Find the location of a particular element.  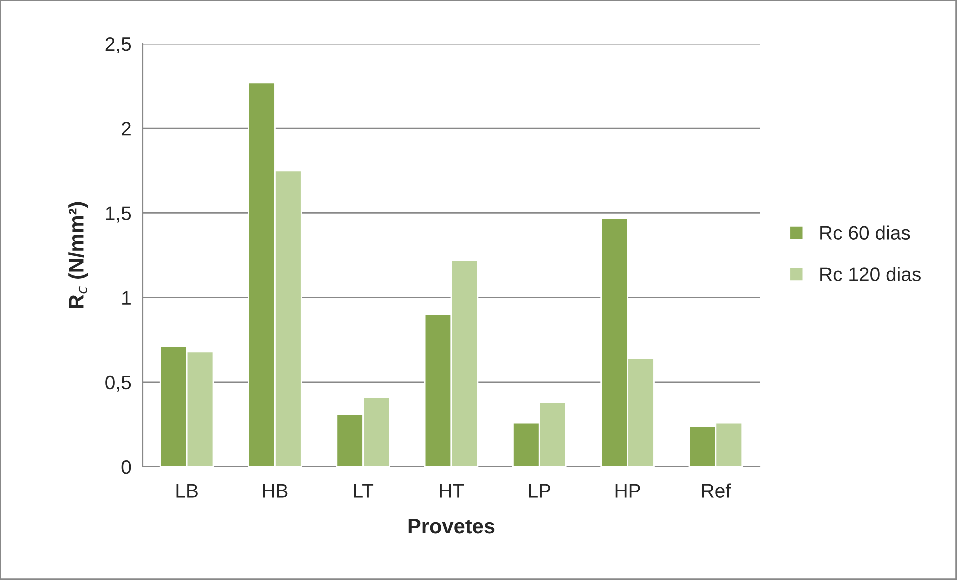

legend-label: Rc 120 dias is located at coordinates (870, 274).